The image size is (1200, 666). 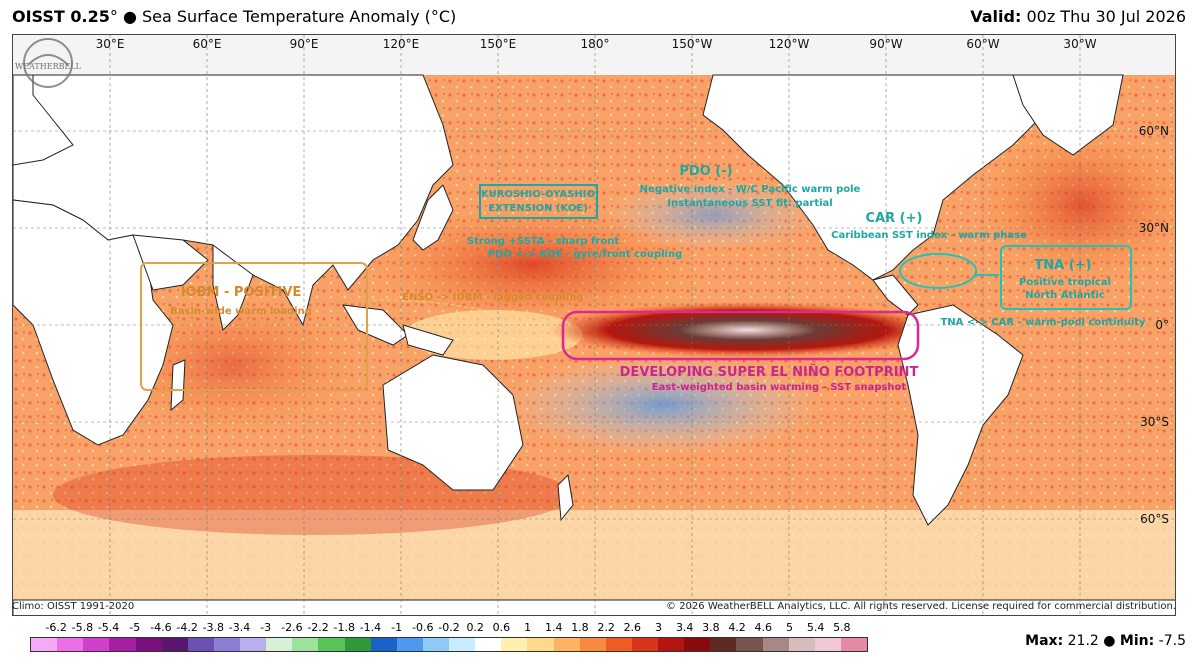 I want to click on valid-time: Valid: 00z Thu 30 Jul 2026, so click(x=1078, y=16).